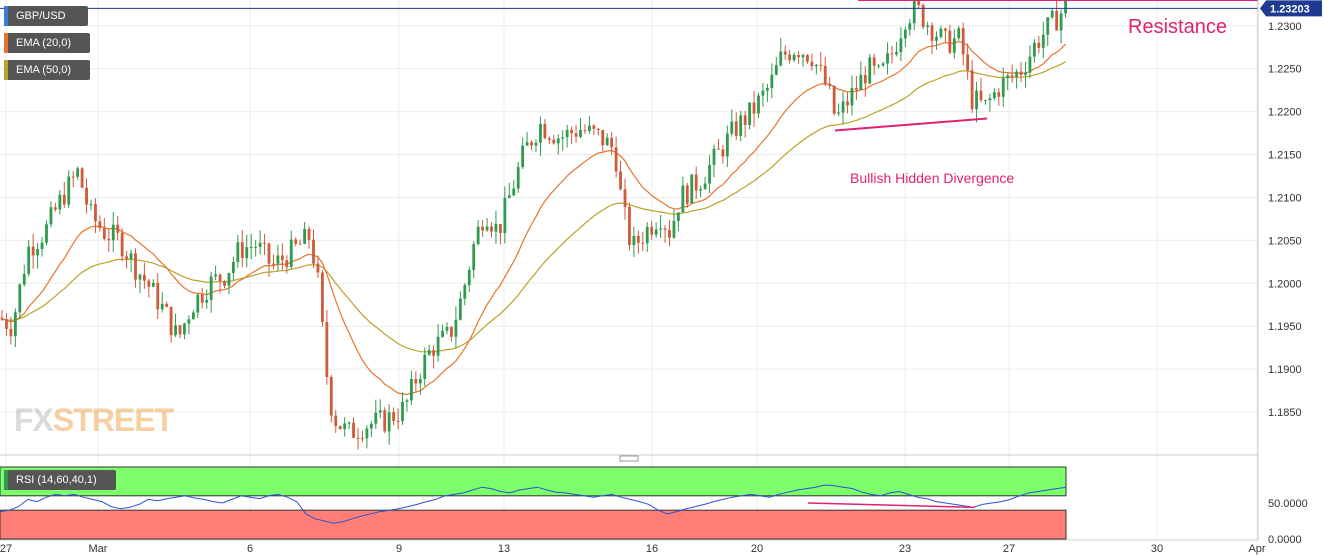  What do you see at coordinates (6, 480) in the screenshot?
I see `legend-rsi-swatch` at bounding box center [6, 480].